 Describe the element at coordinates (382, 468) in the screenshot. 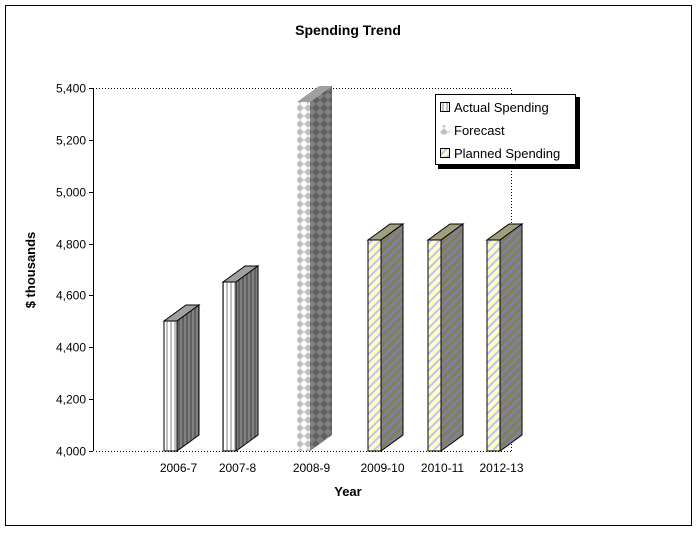

I see `x-tick-label: 2009-10` at that location.